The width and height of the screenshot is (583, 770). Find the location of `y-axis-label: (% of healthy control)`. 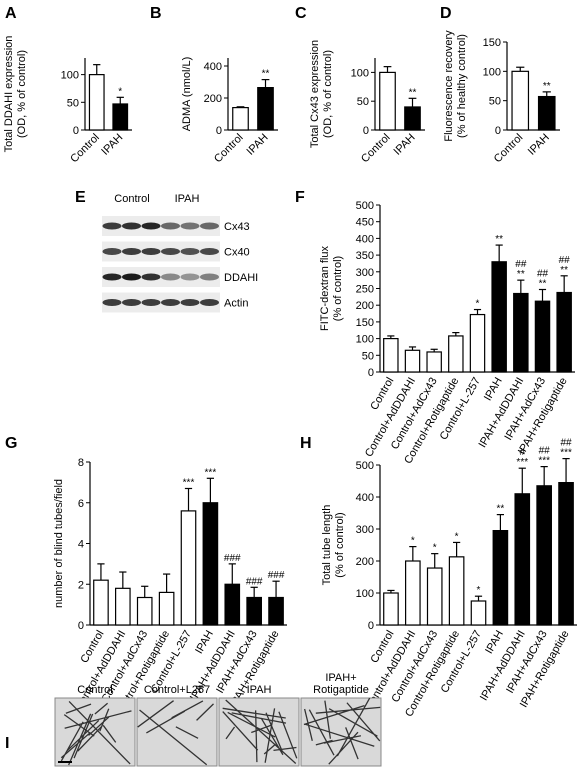

y-axis-label: (% of healthy control) is located at coordinates (462, 86).